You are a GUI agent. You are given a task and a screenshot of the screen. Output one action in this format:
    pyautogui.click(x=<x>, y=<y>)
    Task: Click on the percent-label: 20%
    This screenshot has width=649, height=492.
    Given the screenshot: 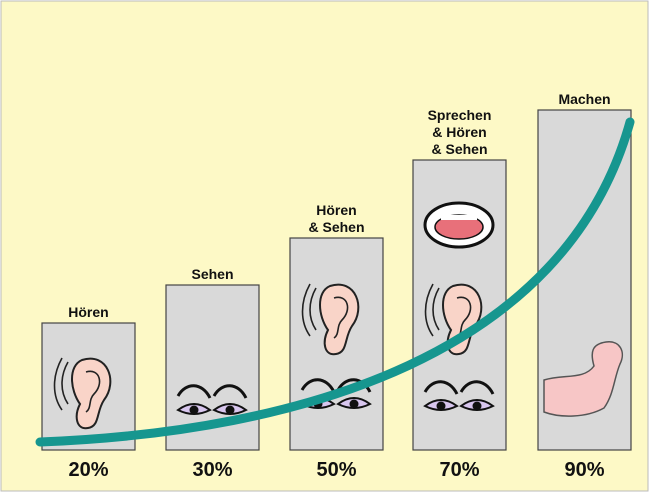 What is the action you would take?
    pyautogui.click(x=88, y=470)
    